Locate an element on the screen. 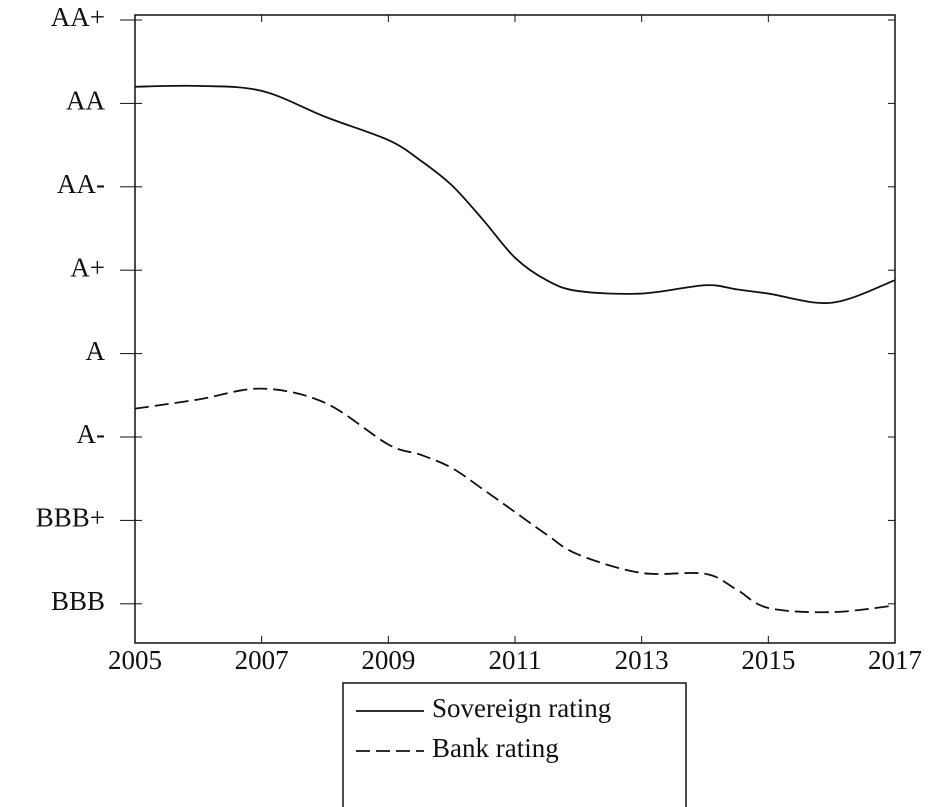 This screenshot has height=807, width=933. y-tick-label: AA is located at coordinates (85, 101).